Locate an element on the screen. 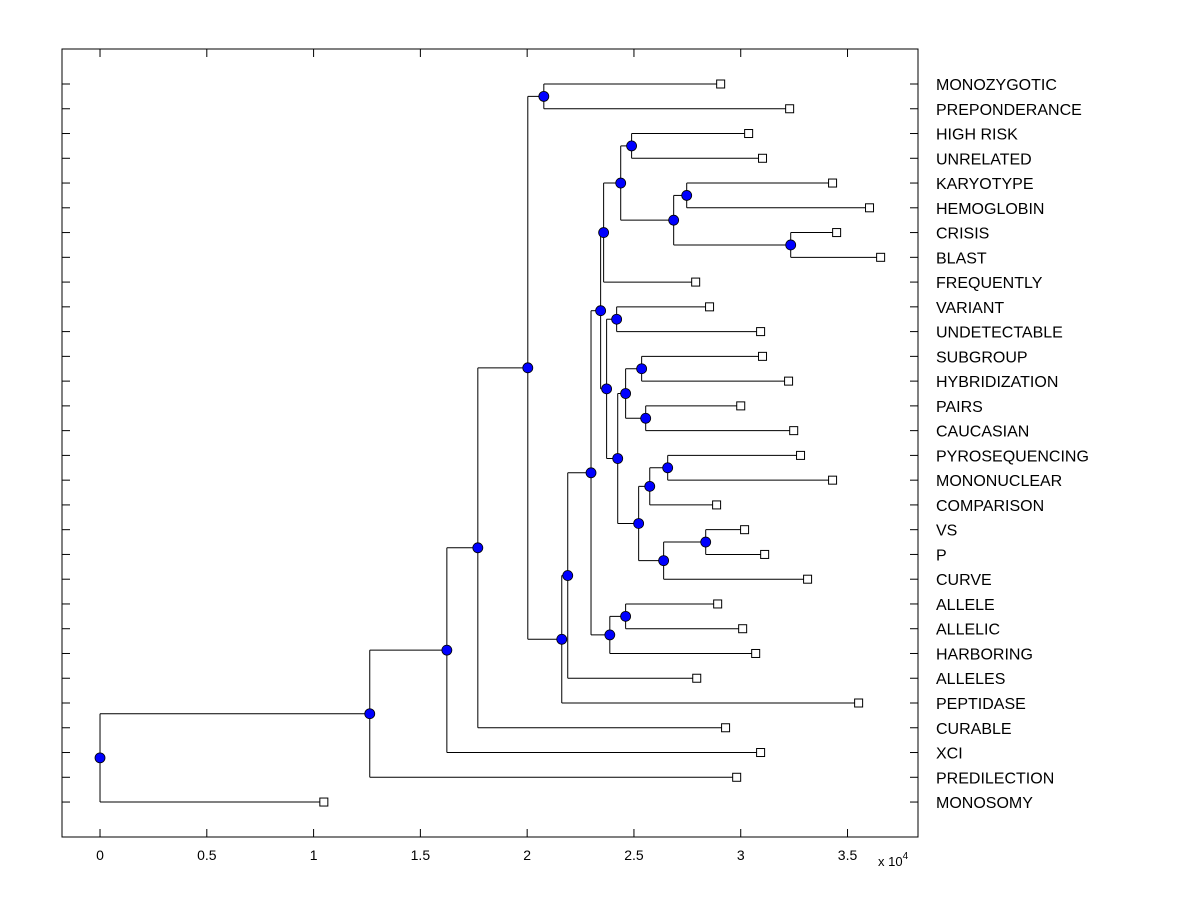 This screenshot has width=1200, height=905. leaf-label: UNDETECTABLE is located at coordinates (999, 333).